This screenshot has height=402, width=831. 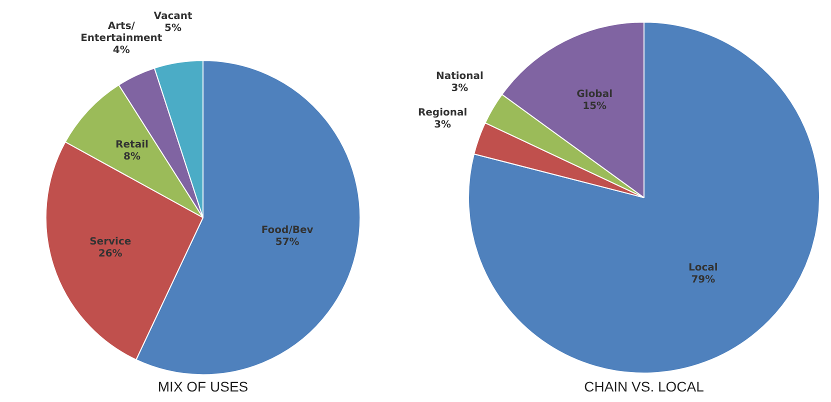 What do you see at coordinates (703, 280) in the screenshot?
I see `data-label: 79%` at bounding box center [703, 280].